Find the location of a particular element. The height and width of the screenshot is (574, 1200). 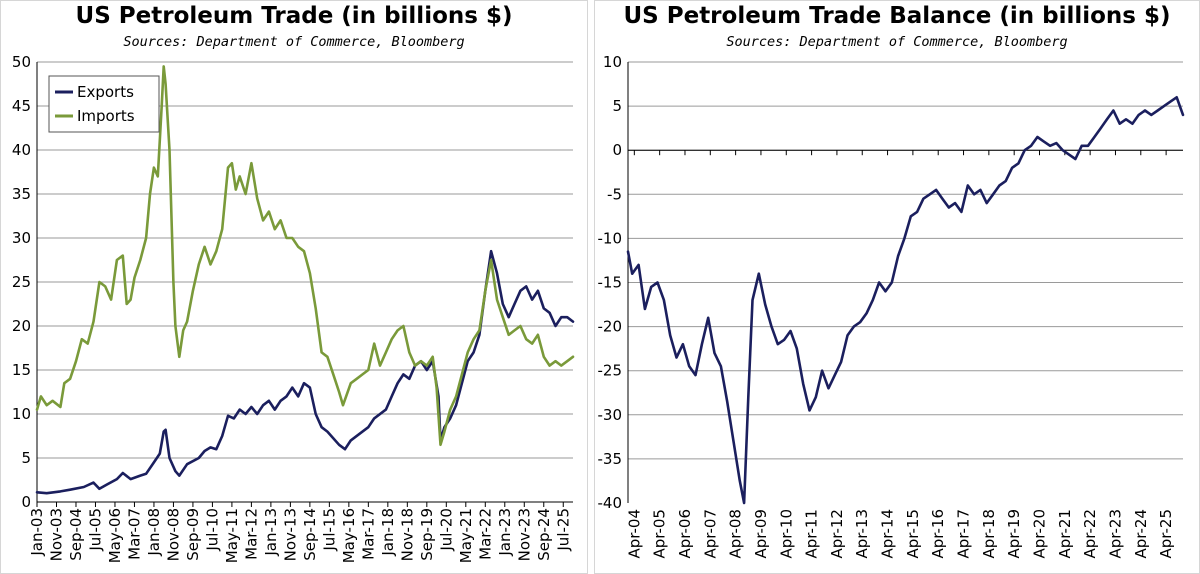

x-tick-label: May-06 is located at coordinates (115, 535).